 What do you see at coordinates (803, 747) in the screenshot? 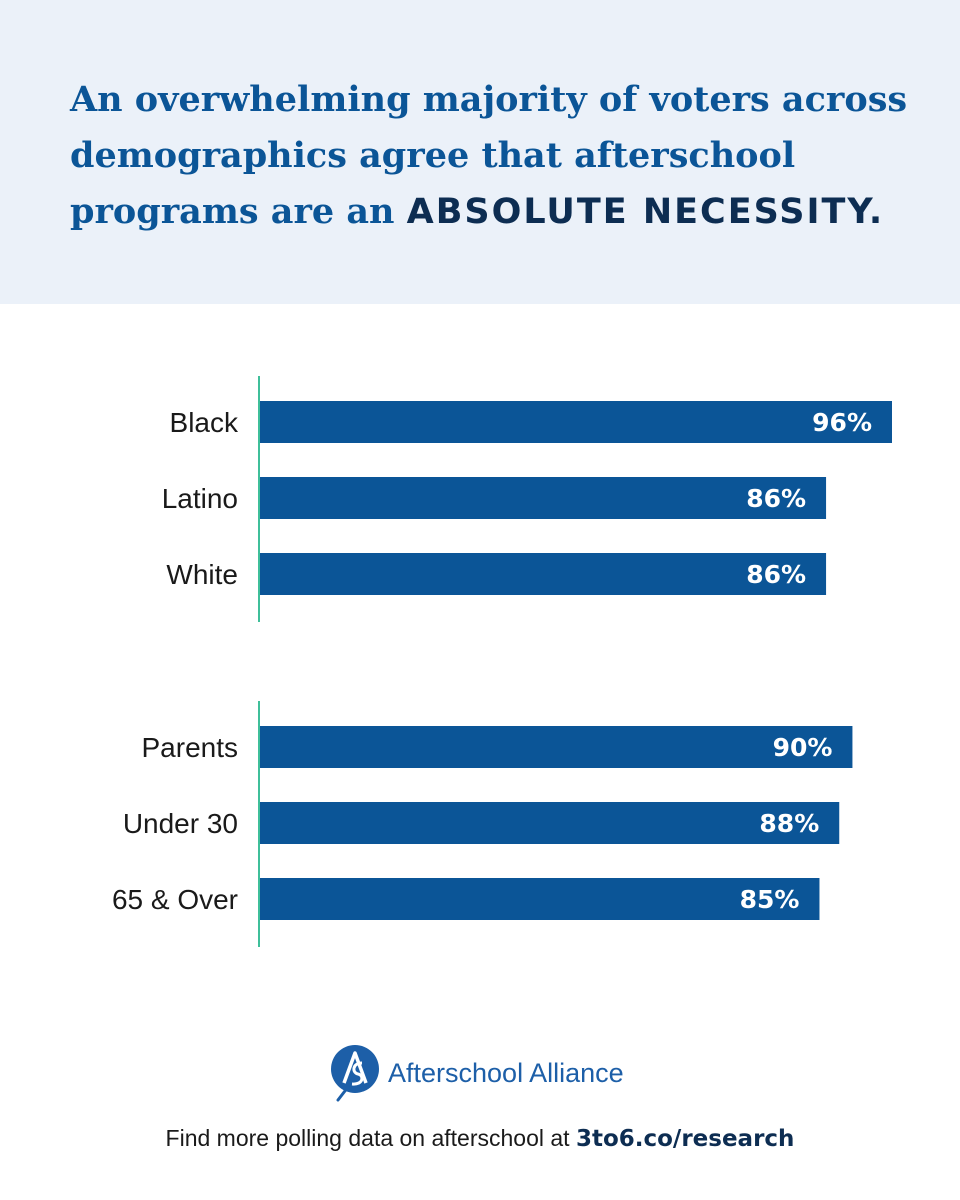
I see `value-label: 90%` at bounding box center [803, 747].